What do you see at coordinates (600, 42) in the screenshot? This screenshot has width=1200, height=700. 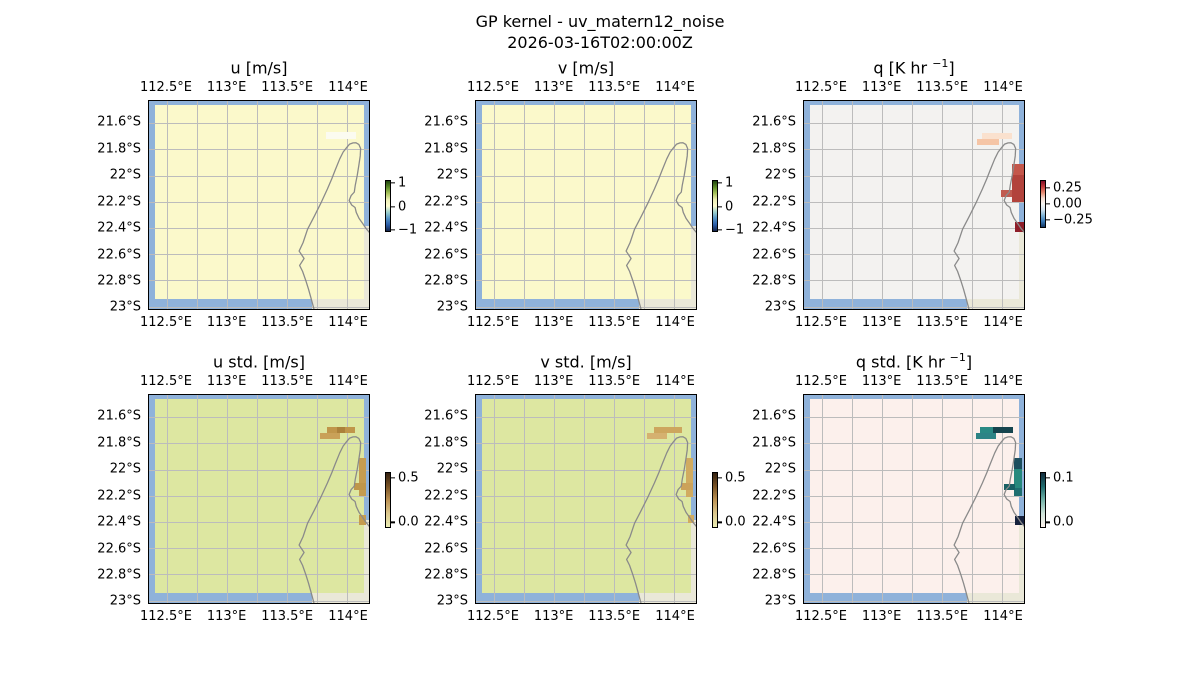 I see `figure-timestamp: 2026-03-16T02:00:00Z` at bounding box center [600, 42].